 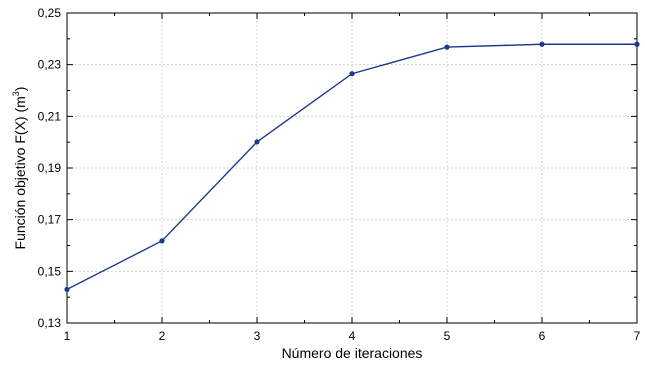 I want to click on x-tick-label: 4, so click(x=352, y=336).